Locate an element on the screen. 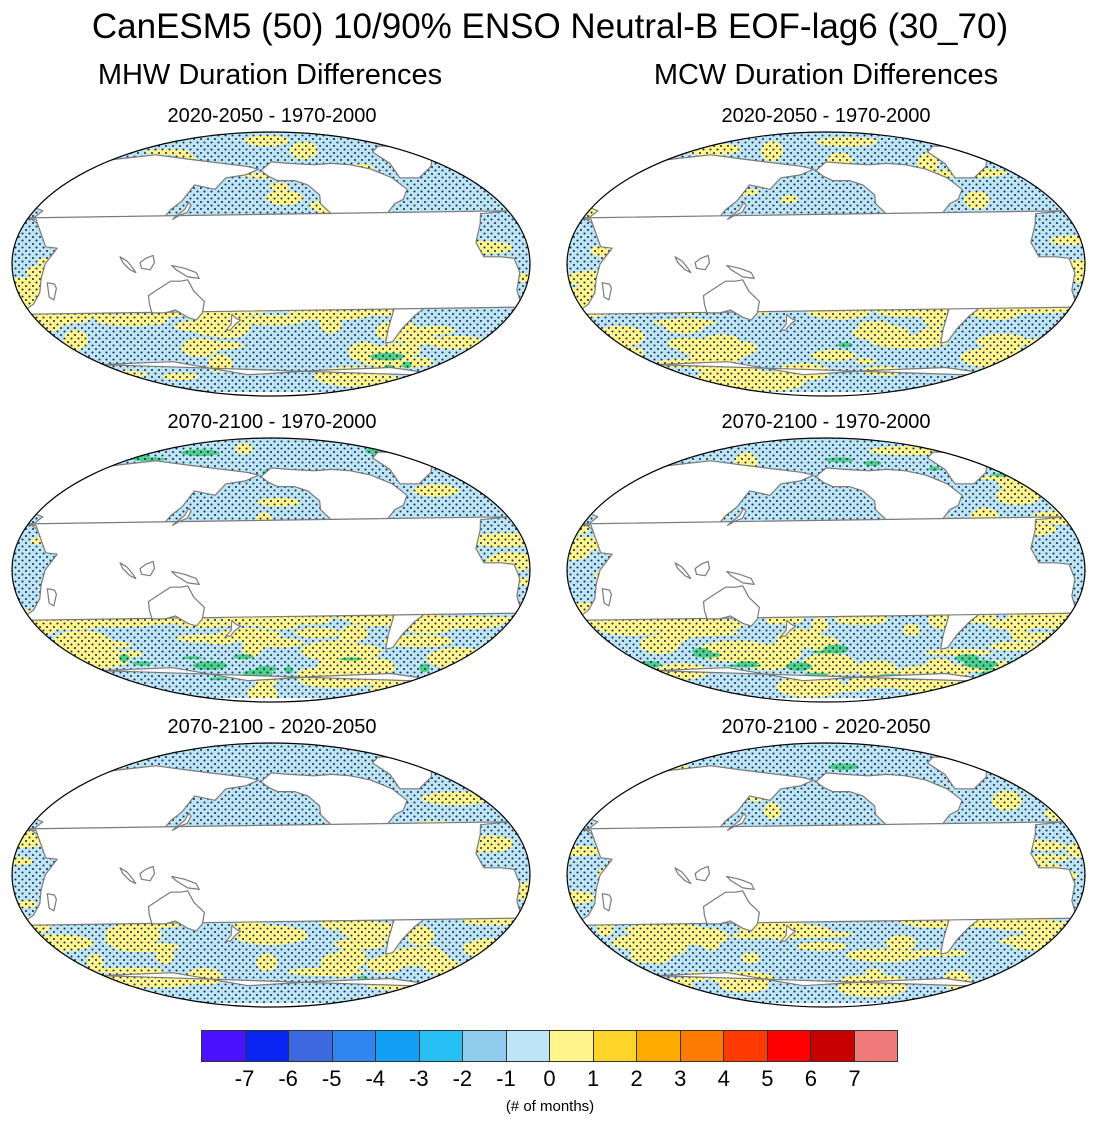 The height and width of the screenshot is (1128, 1100). map-mcw-2070-vs-2020 is located at coordinates (826, 875).